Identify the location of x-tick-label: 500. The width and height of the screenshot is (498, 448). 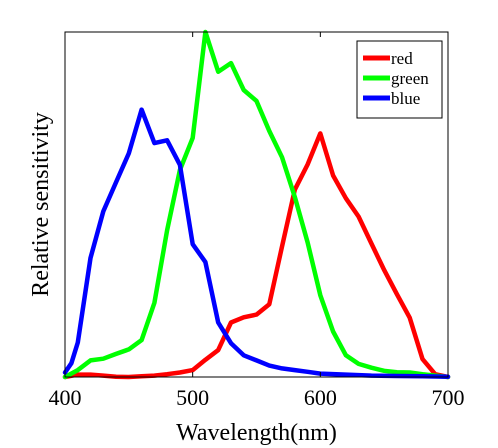
(192, 397).